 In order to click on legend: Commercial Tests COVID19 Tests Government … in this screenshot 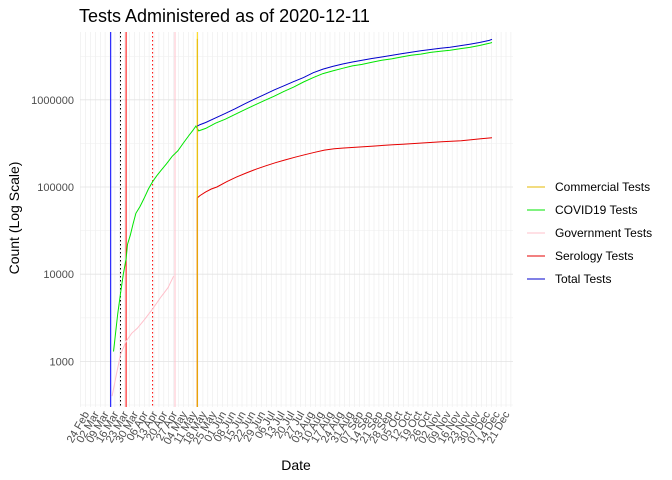, I will do `click(589, 233)`.